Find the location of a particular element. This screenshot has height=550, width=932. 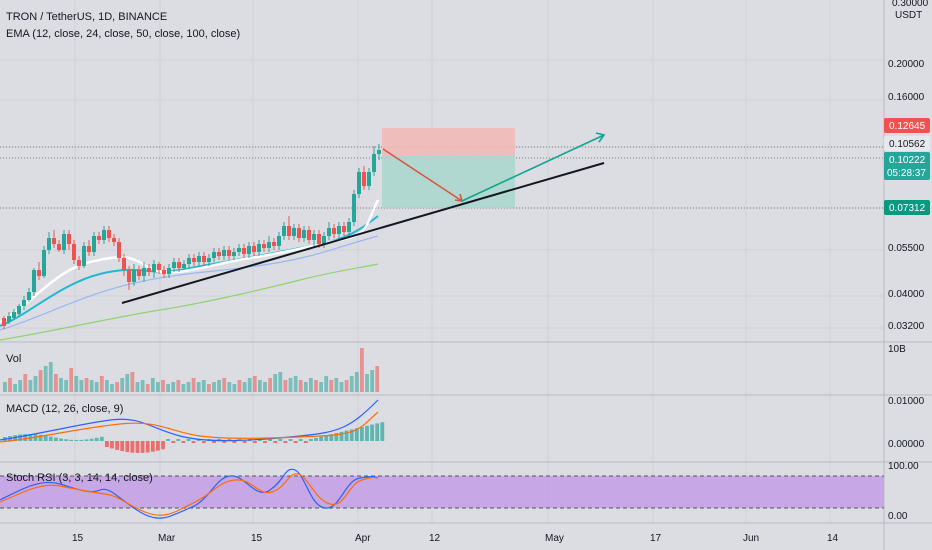

price-axis-currency: USDT is located at coordinates (908, 15).